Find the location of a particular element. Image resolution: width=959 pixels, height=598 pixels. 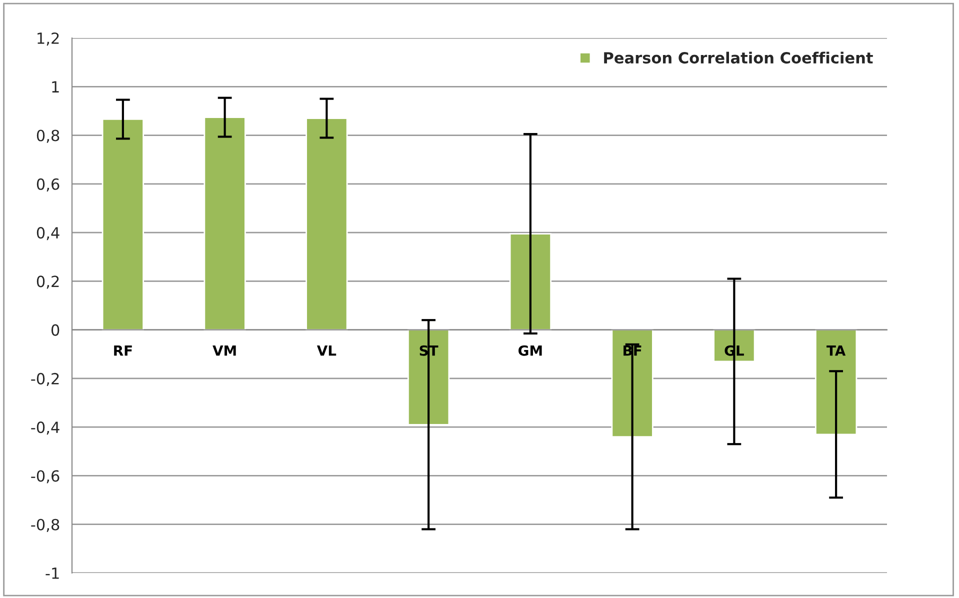

x-tick-label: GM is located at coordinates (530, 350).